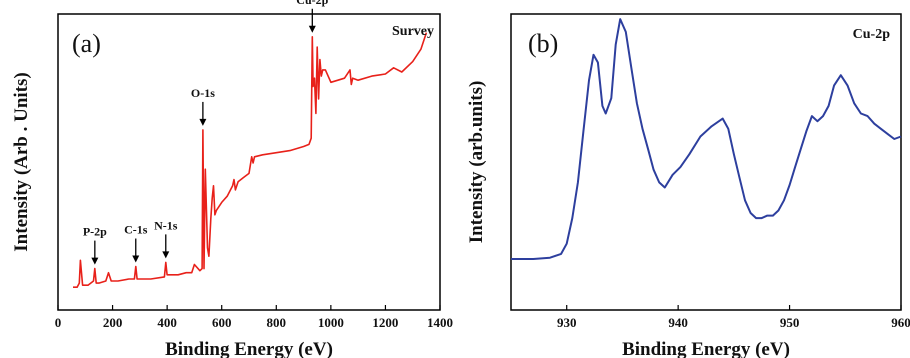 Image resolution: width=910 pixels, height=358 pixels. What do you see at coordinates (136, 230) in the screenshot?
I see `annotation-label: C-1s` at bounding box center [136, 230].